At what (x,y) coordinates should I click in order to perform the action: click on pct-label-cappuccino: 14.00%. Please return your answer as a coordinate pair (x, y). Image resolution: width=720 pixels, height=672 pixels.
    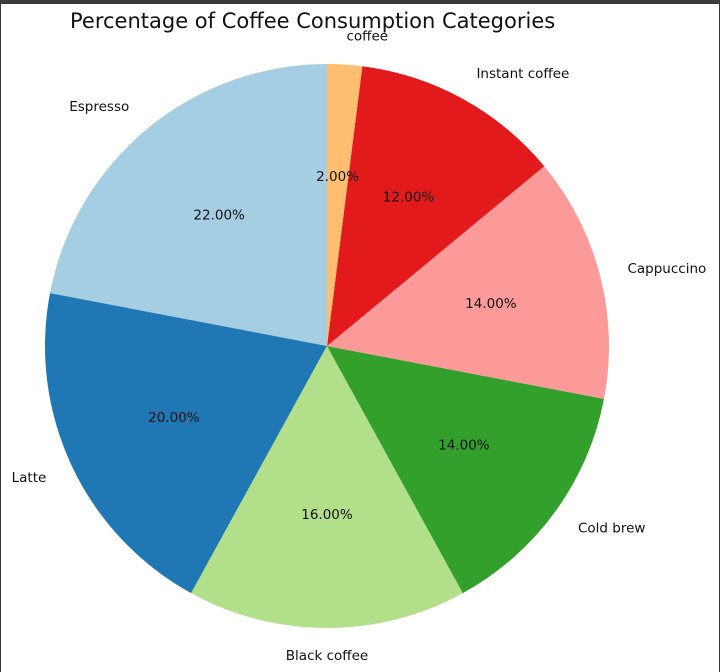
    Looking at the image, I should click on (491, 304).